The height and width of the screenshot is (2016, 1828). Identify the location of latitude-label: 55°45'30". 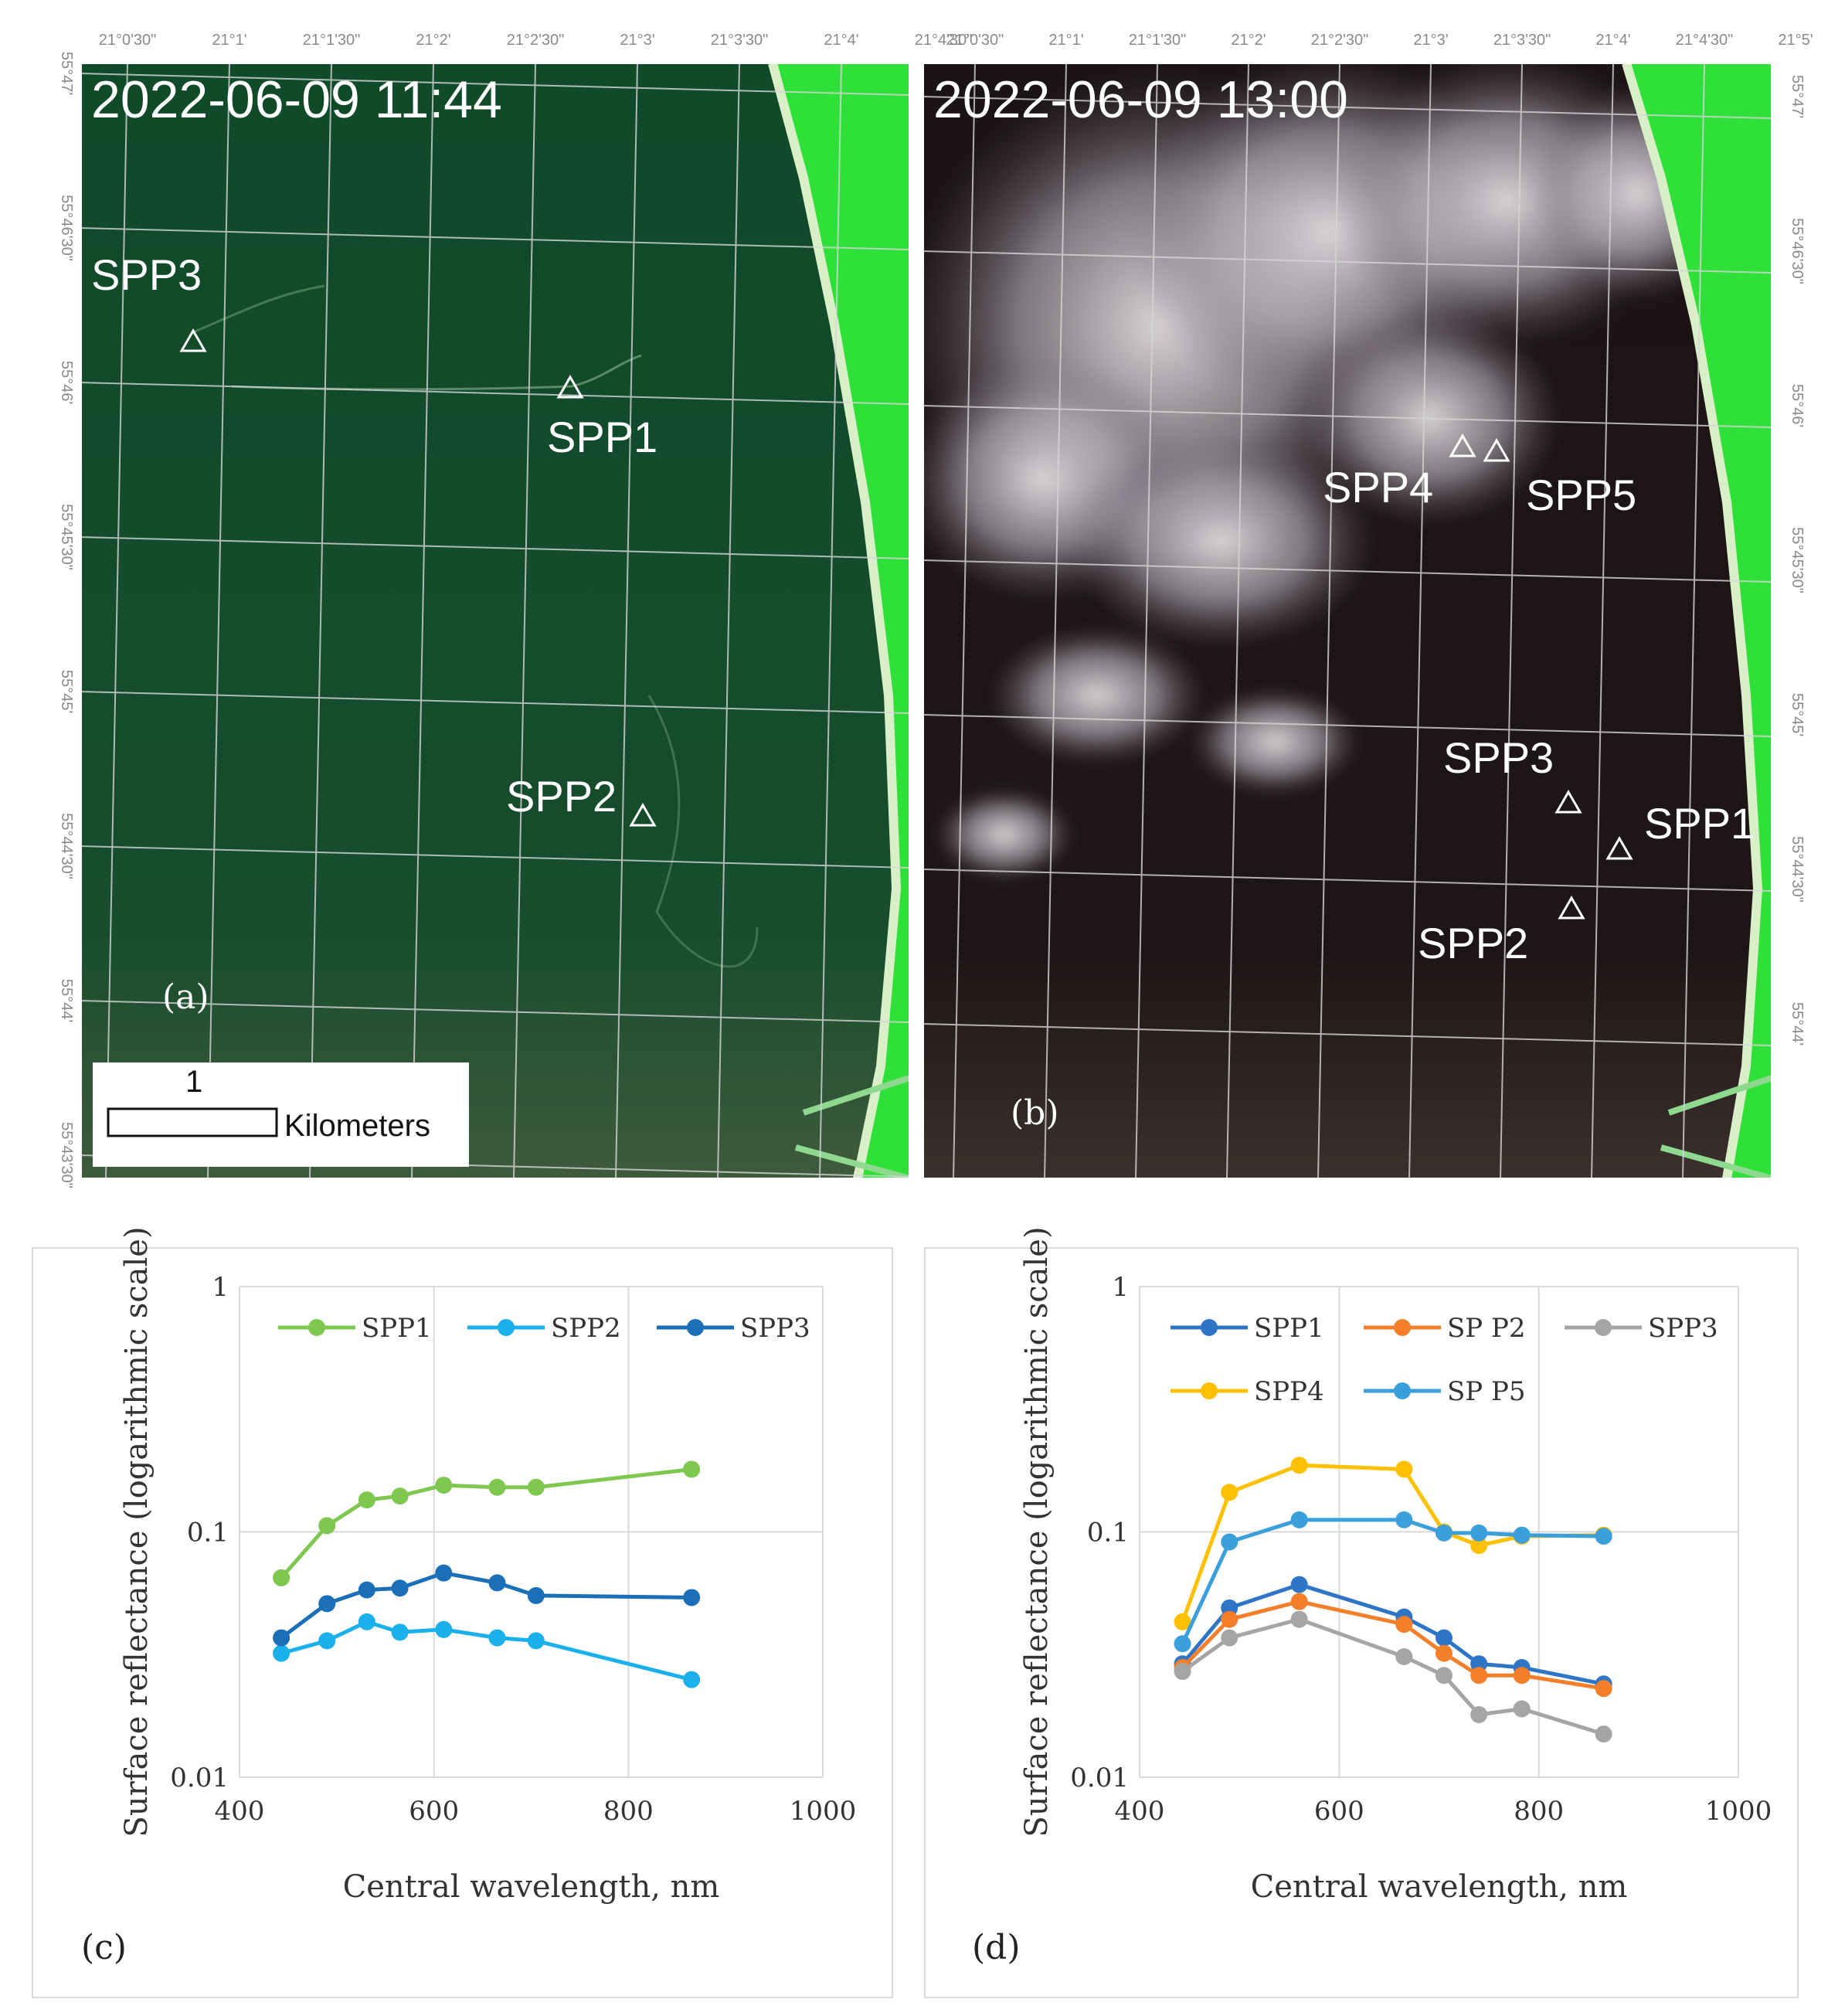
(66, 537).